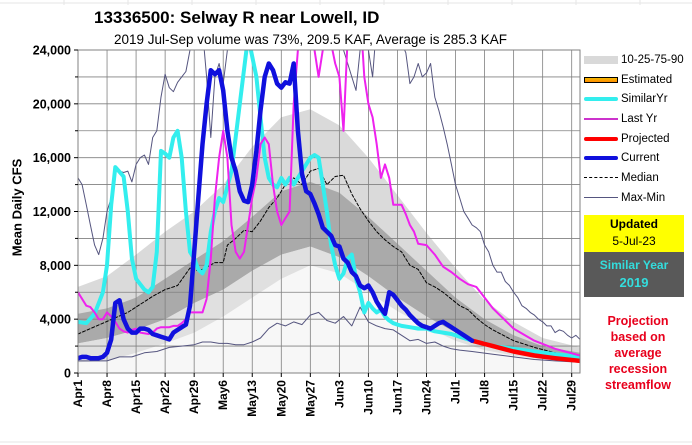  I want to click on legend-item: Last Yr, so click(635, 119).